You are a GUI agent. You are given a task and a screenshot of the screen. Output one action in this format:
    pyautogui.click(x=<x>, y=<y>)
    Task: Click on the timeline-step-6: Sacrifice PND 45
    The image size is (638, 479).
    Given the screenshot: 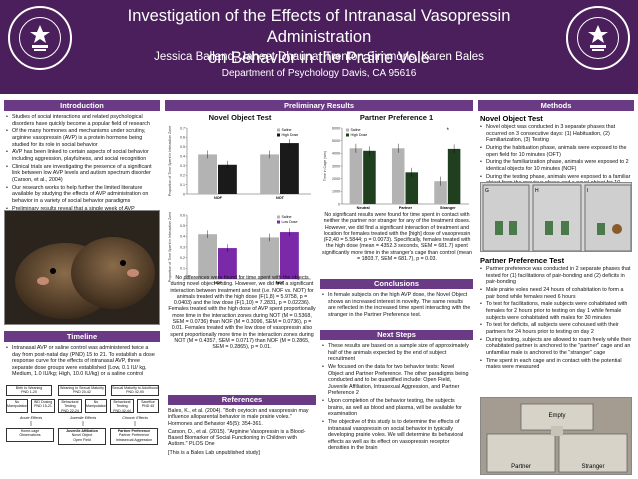 What is the action you would take?
    pyautogui.click(x=148, y=406)
    